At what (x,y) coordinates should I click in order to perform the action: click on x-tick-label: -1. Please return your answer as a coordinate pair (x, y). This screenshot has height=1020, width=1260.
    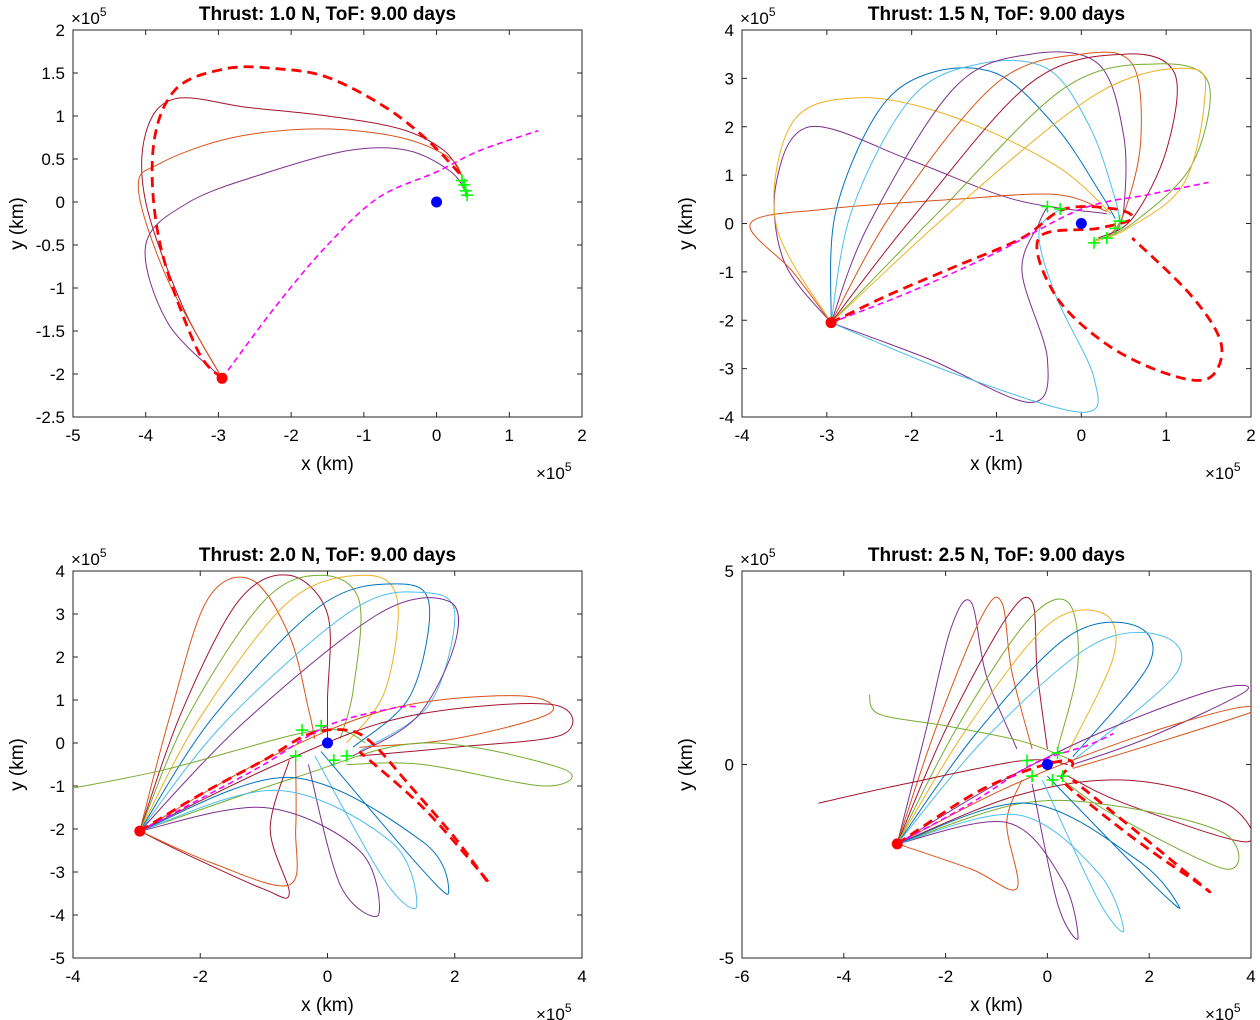
    Looking at the image, I should click on (996, 435).